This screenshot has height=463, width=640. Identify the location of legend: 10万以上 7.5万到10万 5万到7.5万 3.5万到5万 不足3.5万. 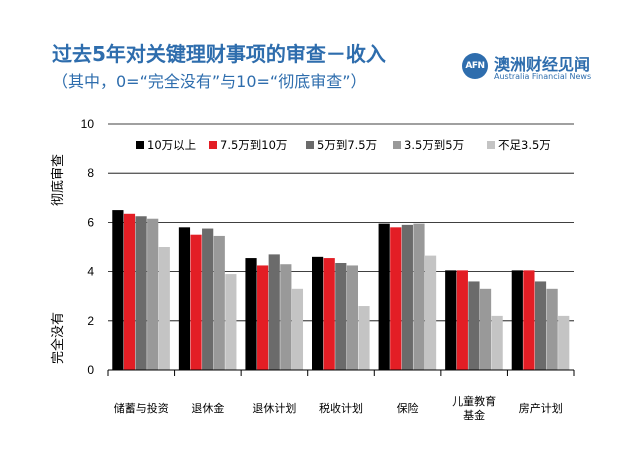
(343, 145).